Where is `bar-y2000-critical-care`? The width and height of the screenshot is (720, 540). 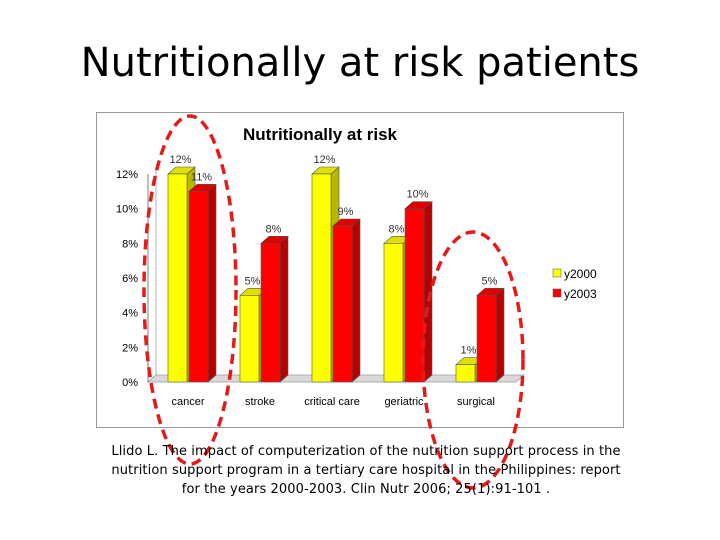 bar-y2000-critical-care is located at coordinates (321, 278).